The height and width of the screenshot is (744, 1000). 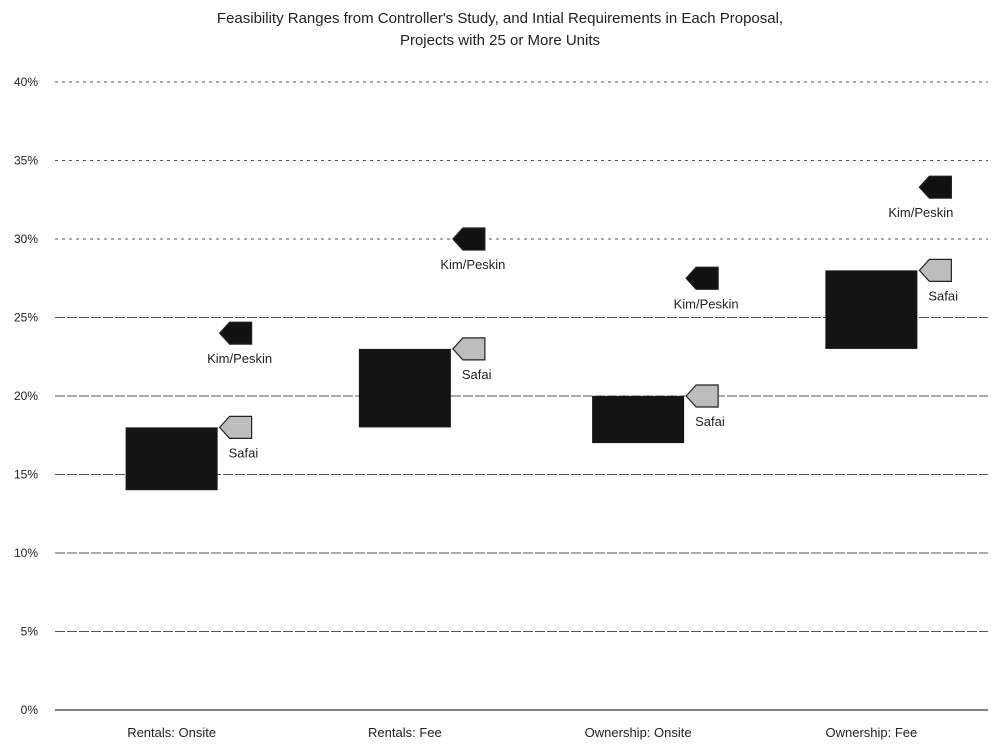 I want to click on y-tick-label: 20%, so click(x=26, y=396).